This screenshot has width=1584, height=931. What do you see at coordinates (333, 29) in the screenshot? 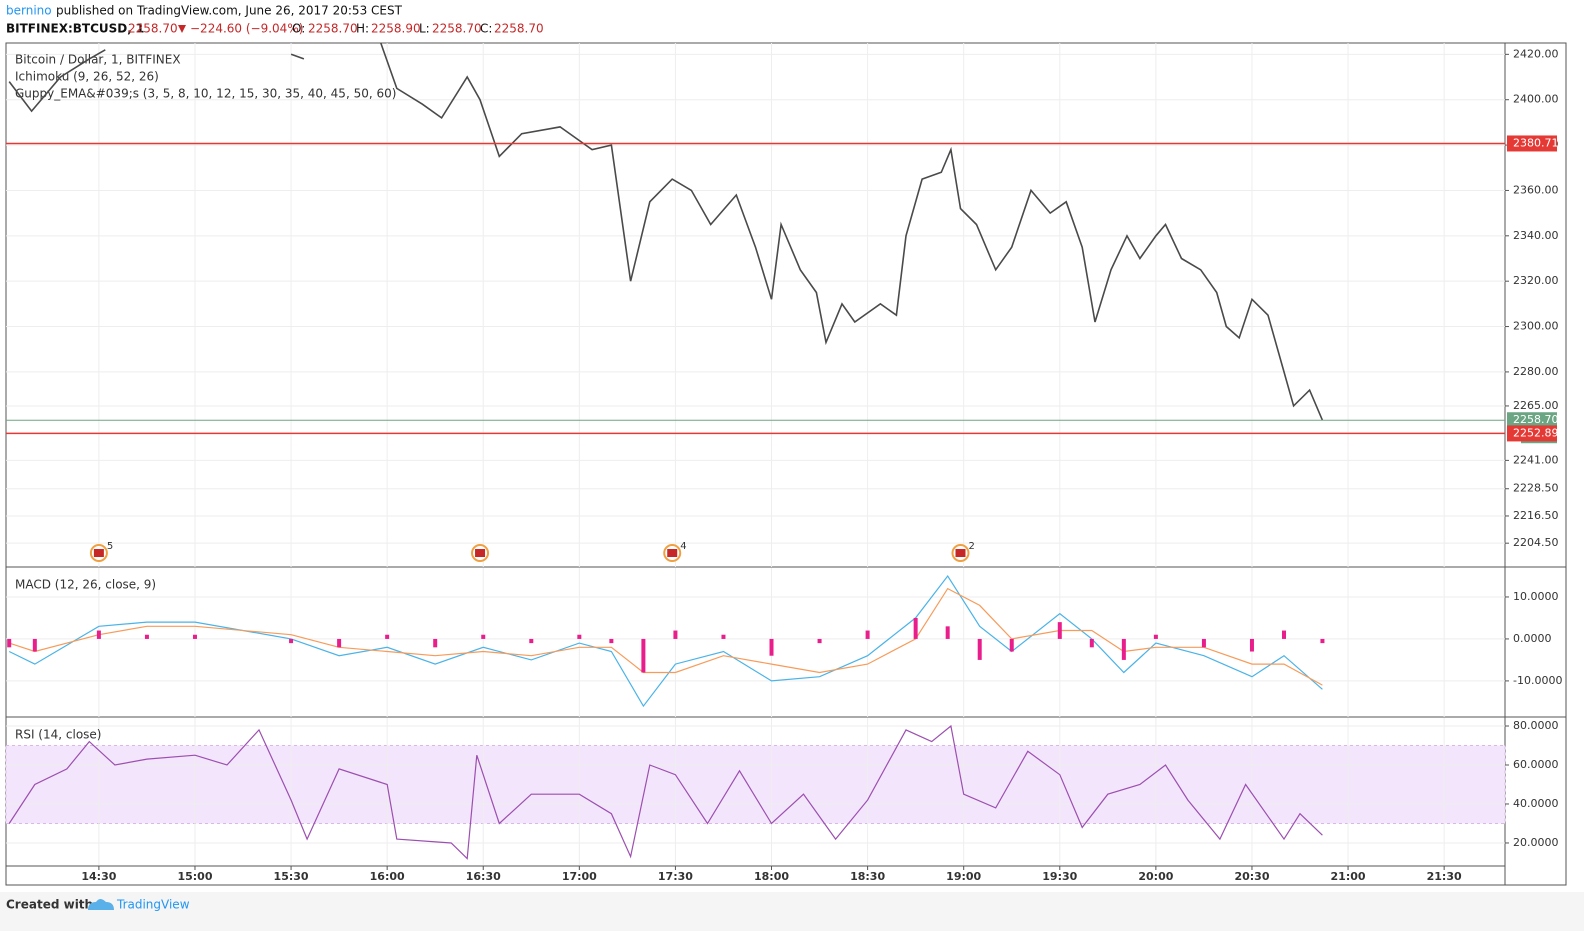
I see `open: 2258.70` at bounding box center [333, 29].